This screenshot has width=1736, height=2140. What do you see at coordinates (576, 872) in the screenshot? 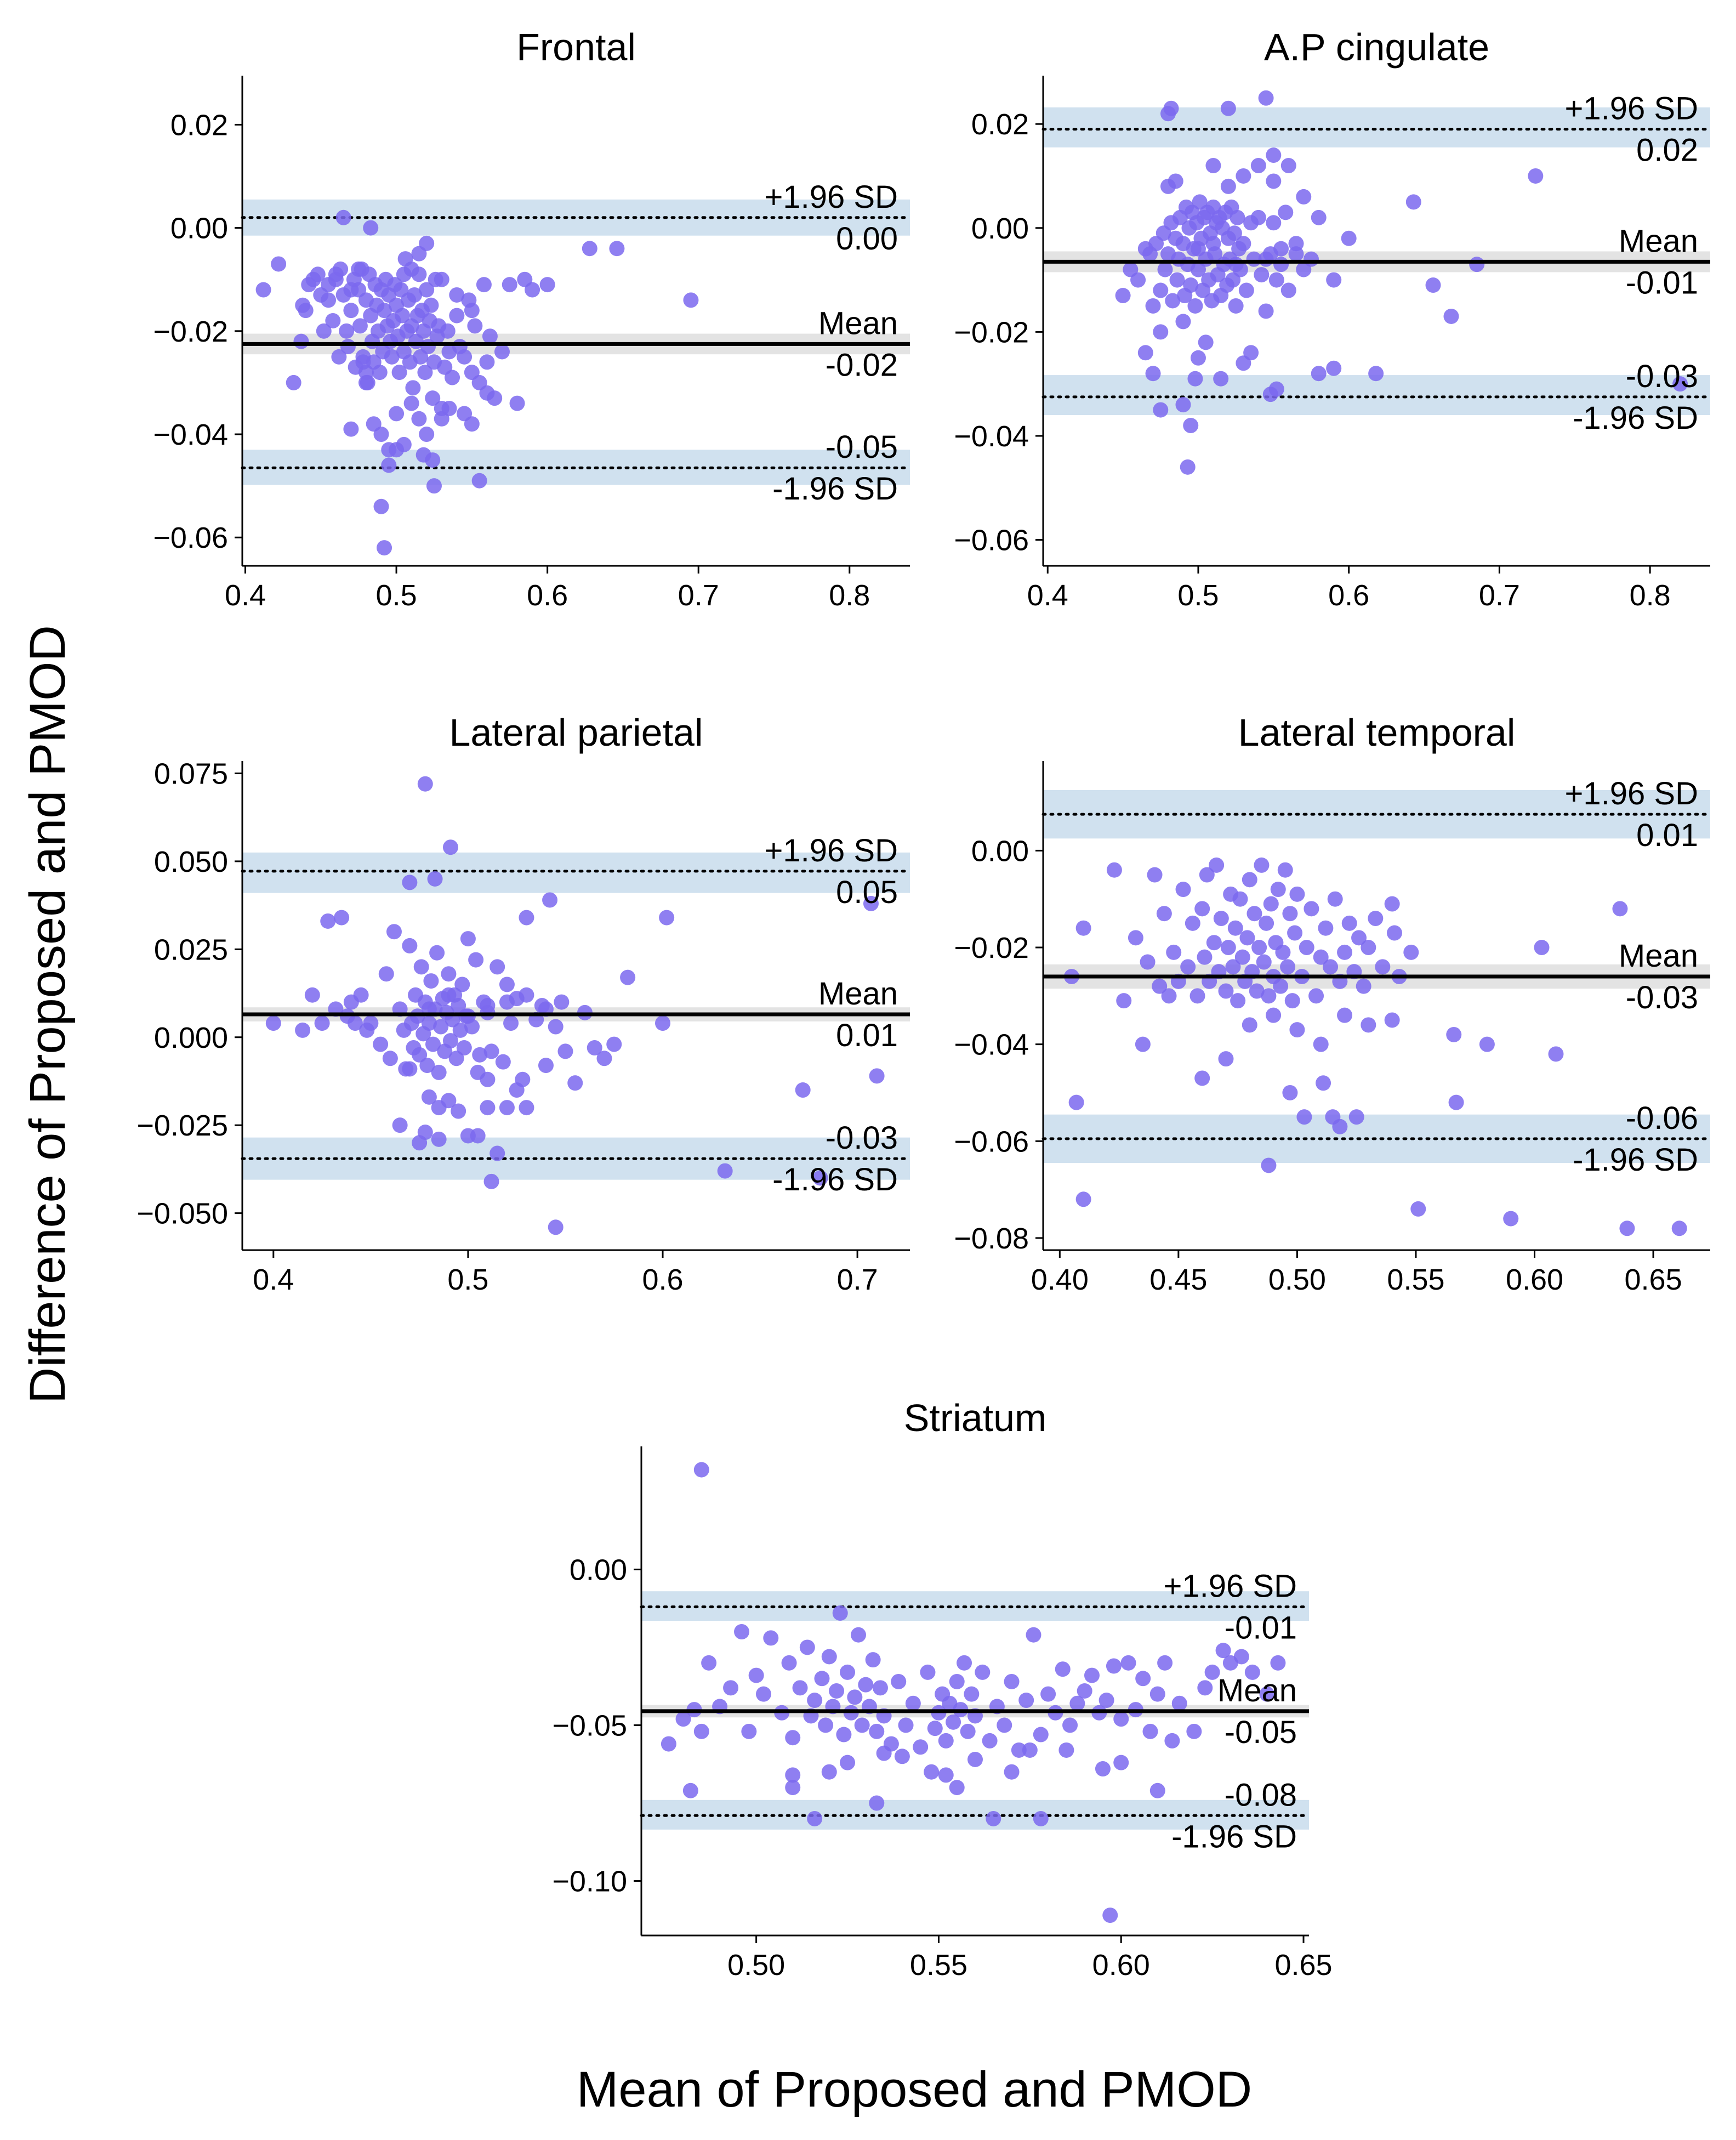
I see `upper-loa-band` at bounding box center [576, 872].